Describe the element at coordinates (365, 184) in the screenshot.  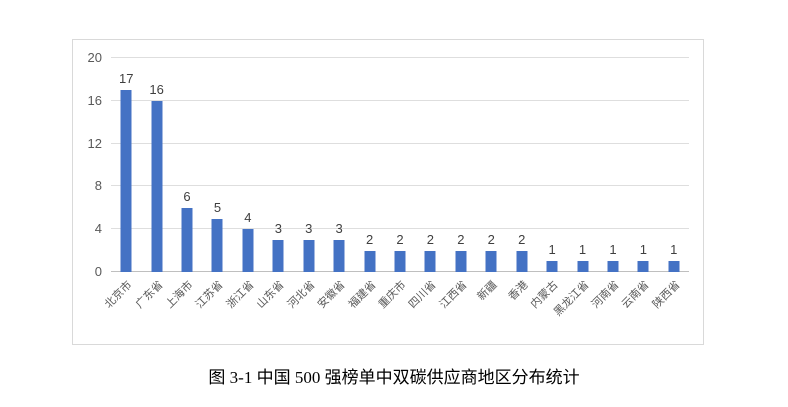
I see `bar-column: 2 福建省` at that location.